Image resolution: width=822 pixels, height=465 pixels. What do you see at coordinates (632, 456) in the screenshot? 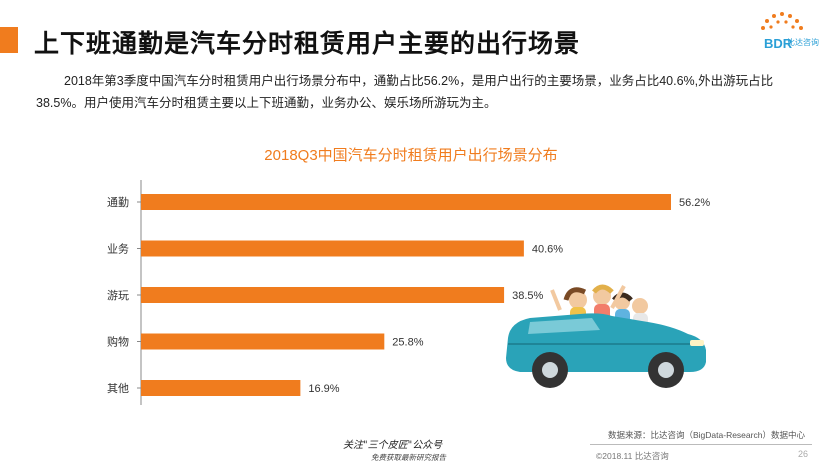
I see `copyright-text: ©2018.11 比达咨询` at bounding box center [632, 456].